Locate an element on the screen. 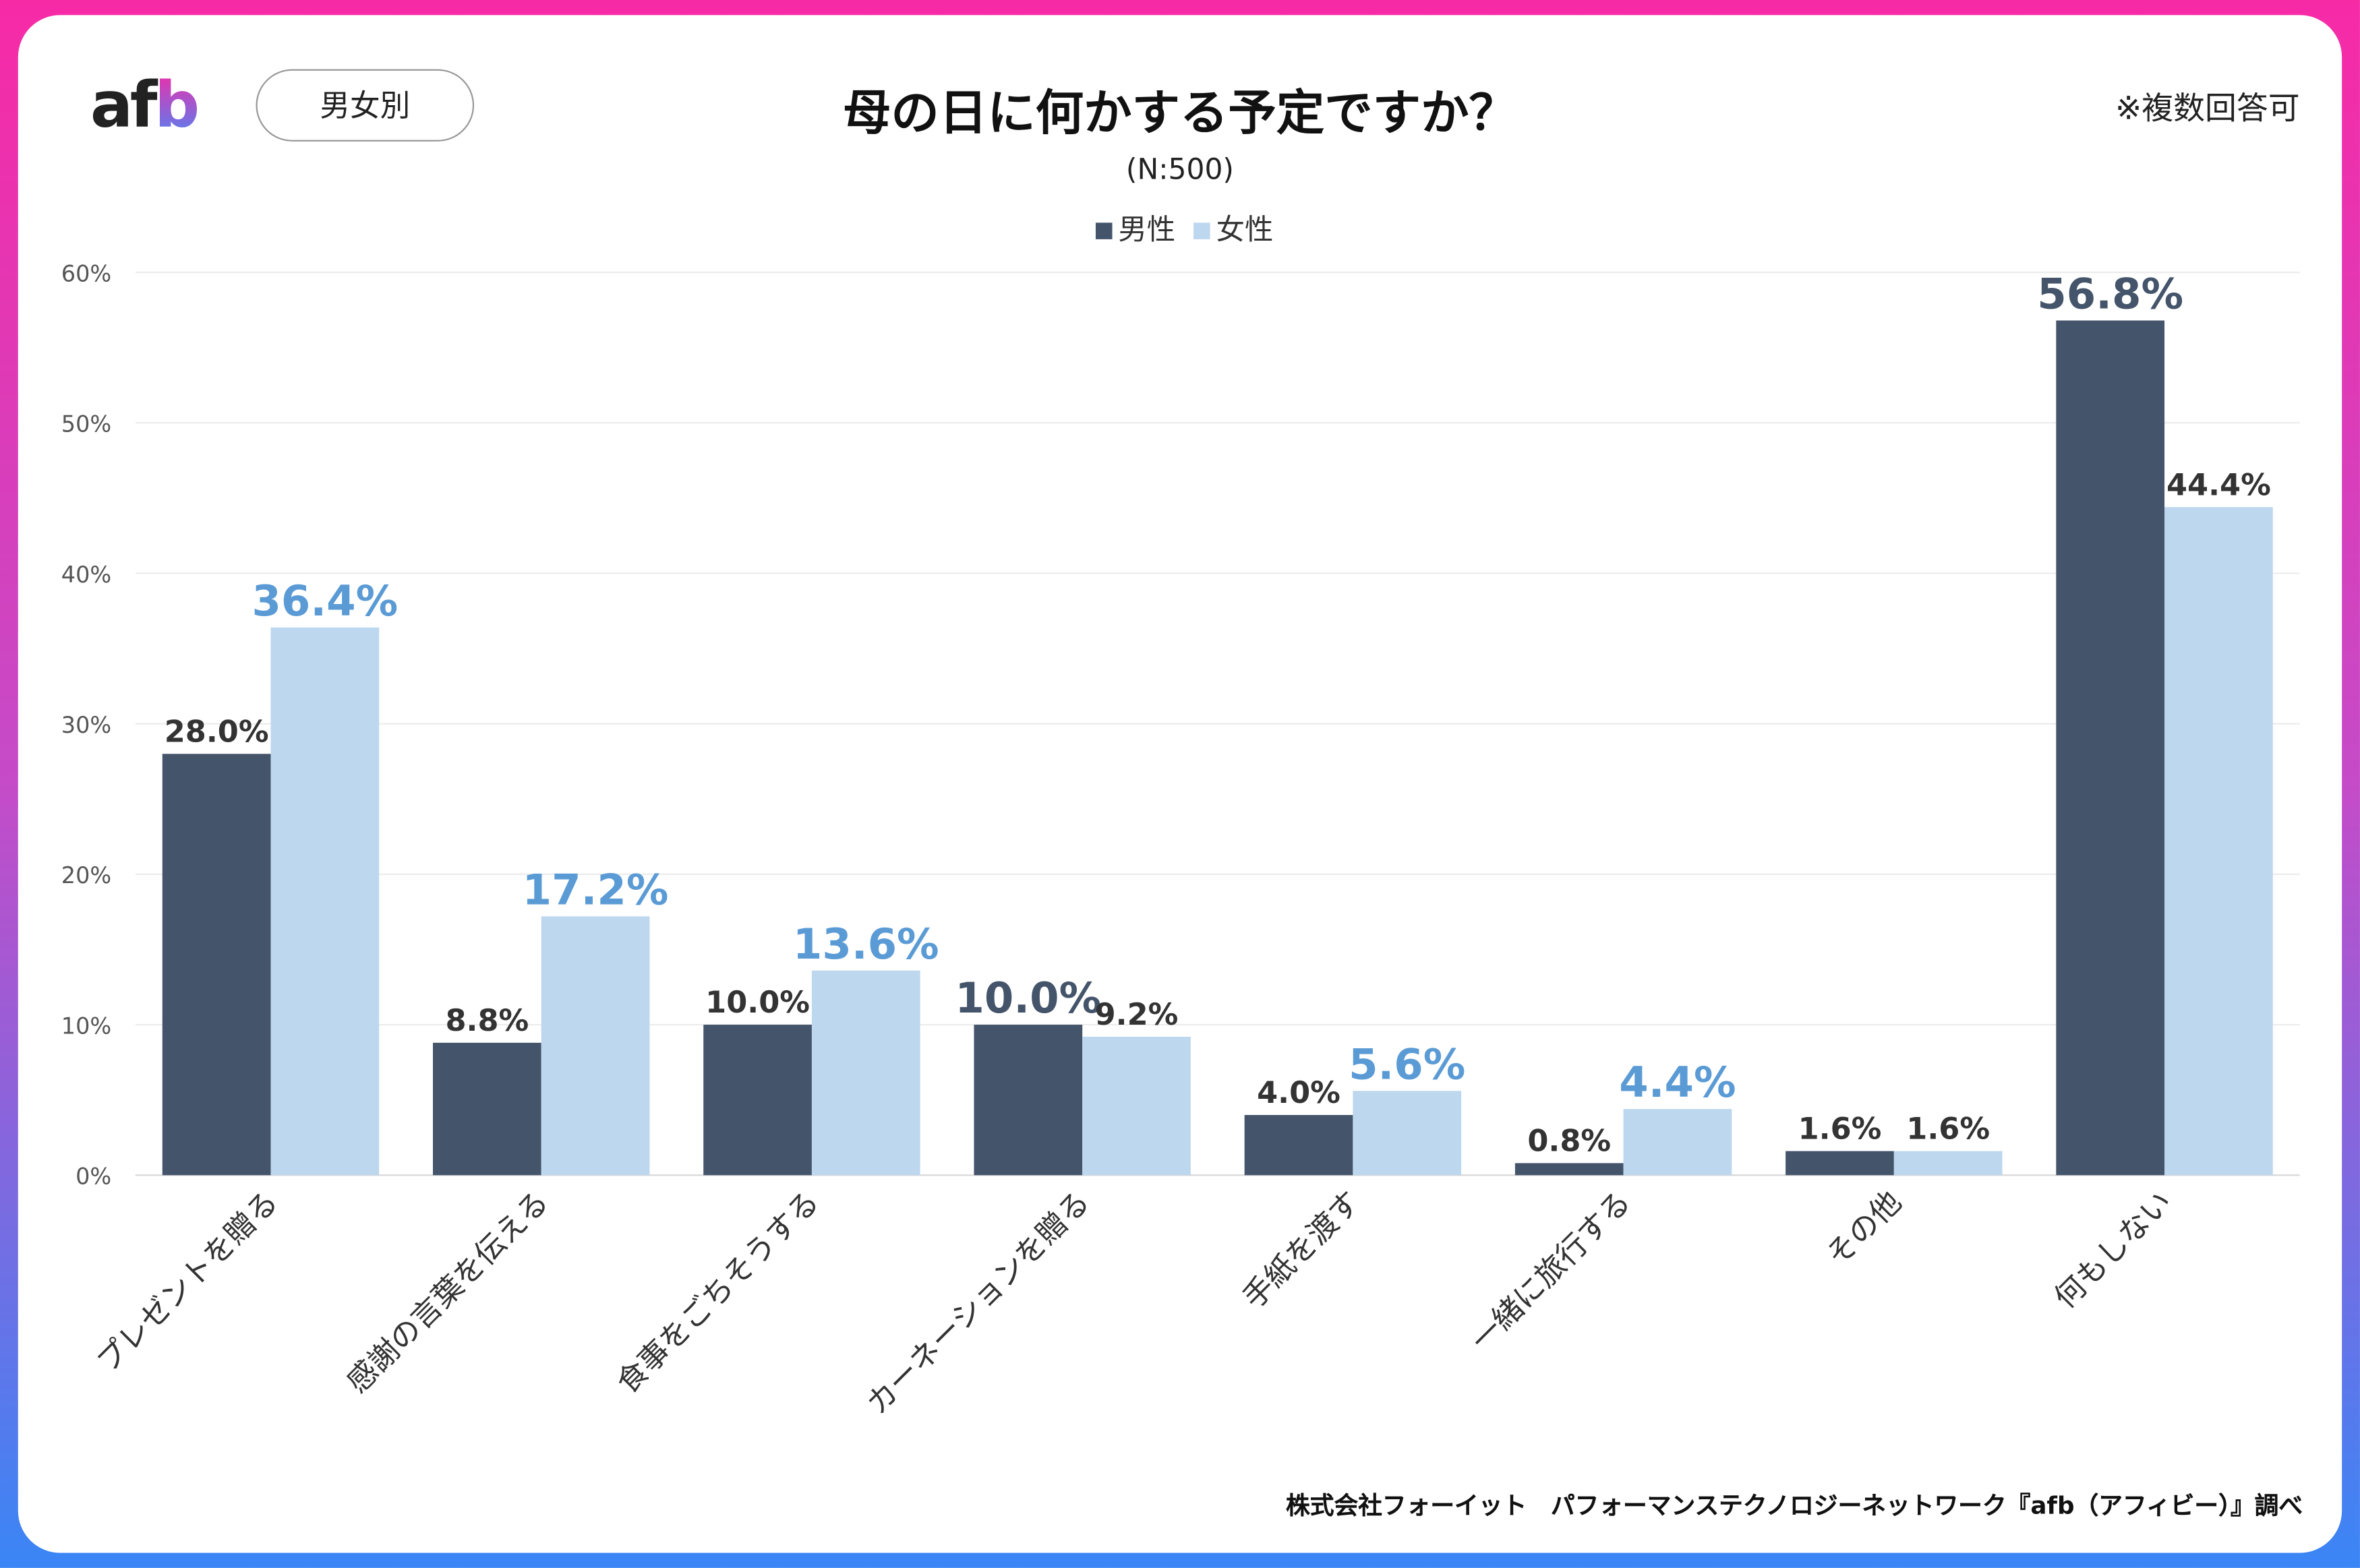  data-label: 8.8% is located at coordinates (487, 1020).